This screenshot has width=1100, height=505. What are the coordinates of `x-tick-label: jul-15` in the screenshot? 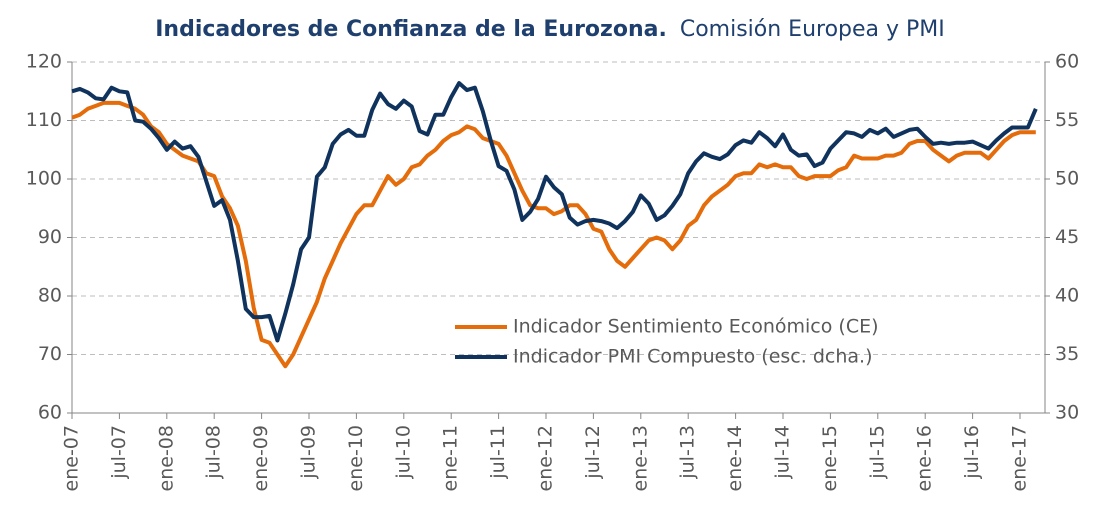 It's located at (877, 452).